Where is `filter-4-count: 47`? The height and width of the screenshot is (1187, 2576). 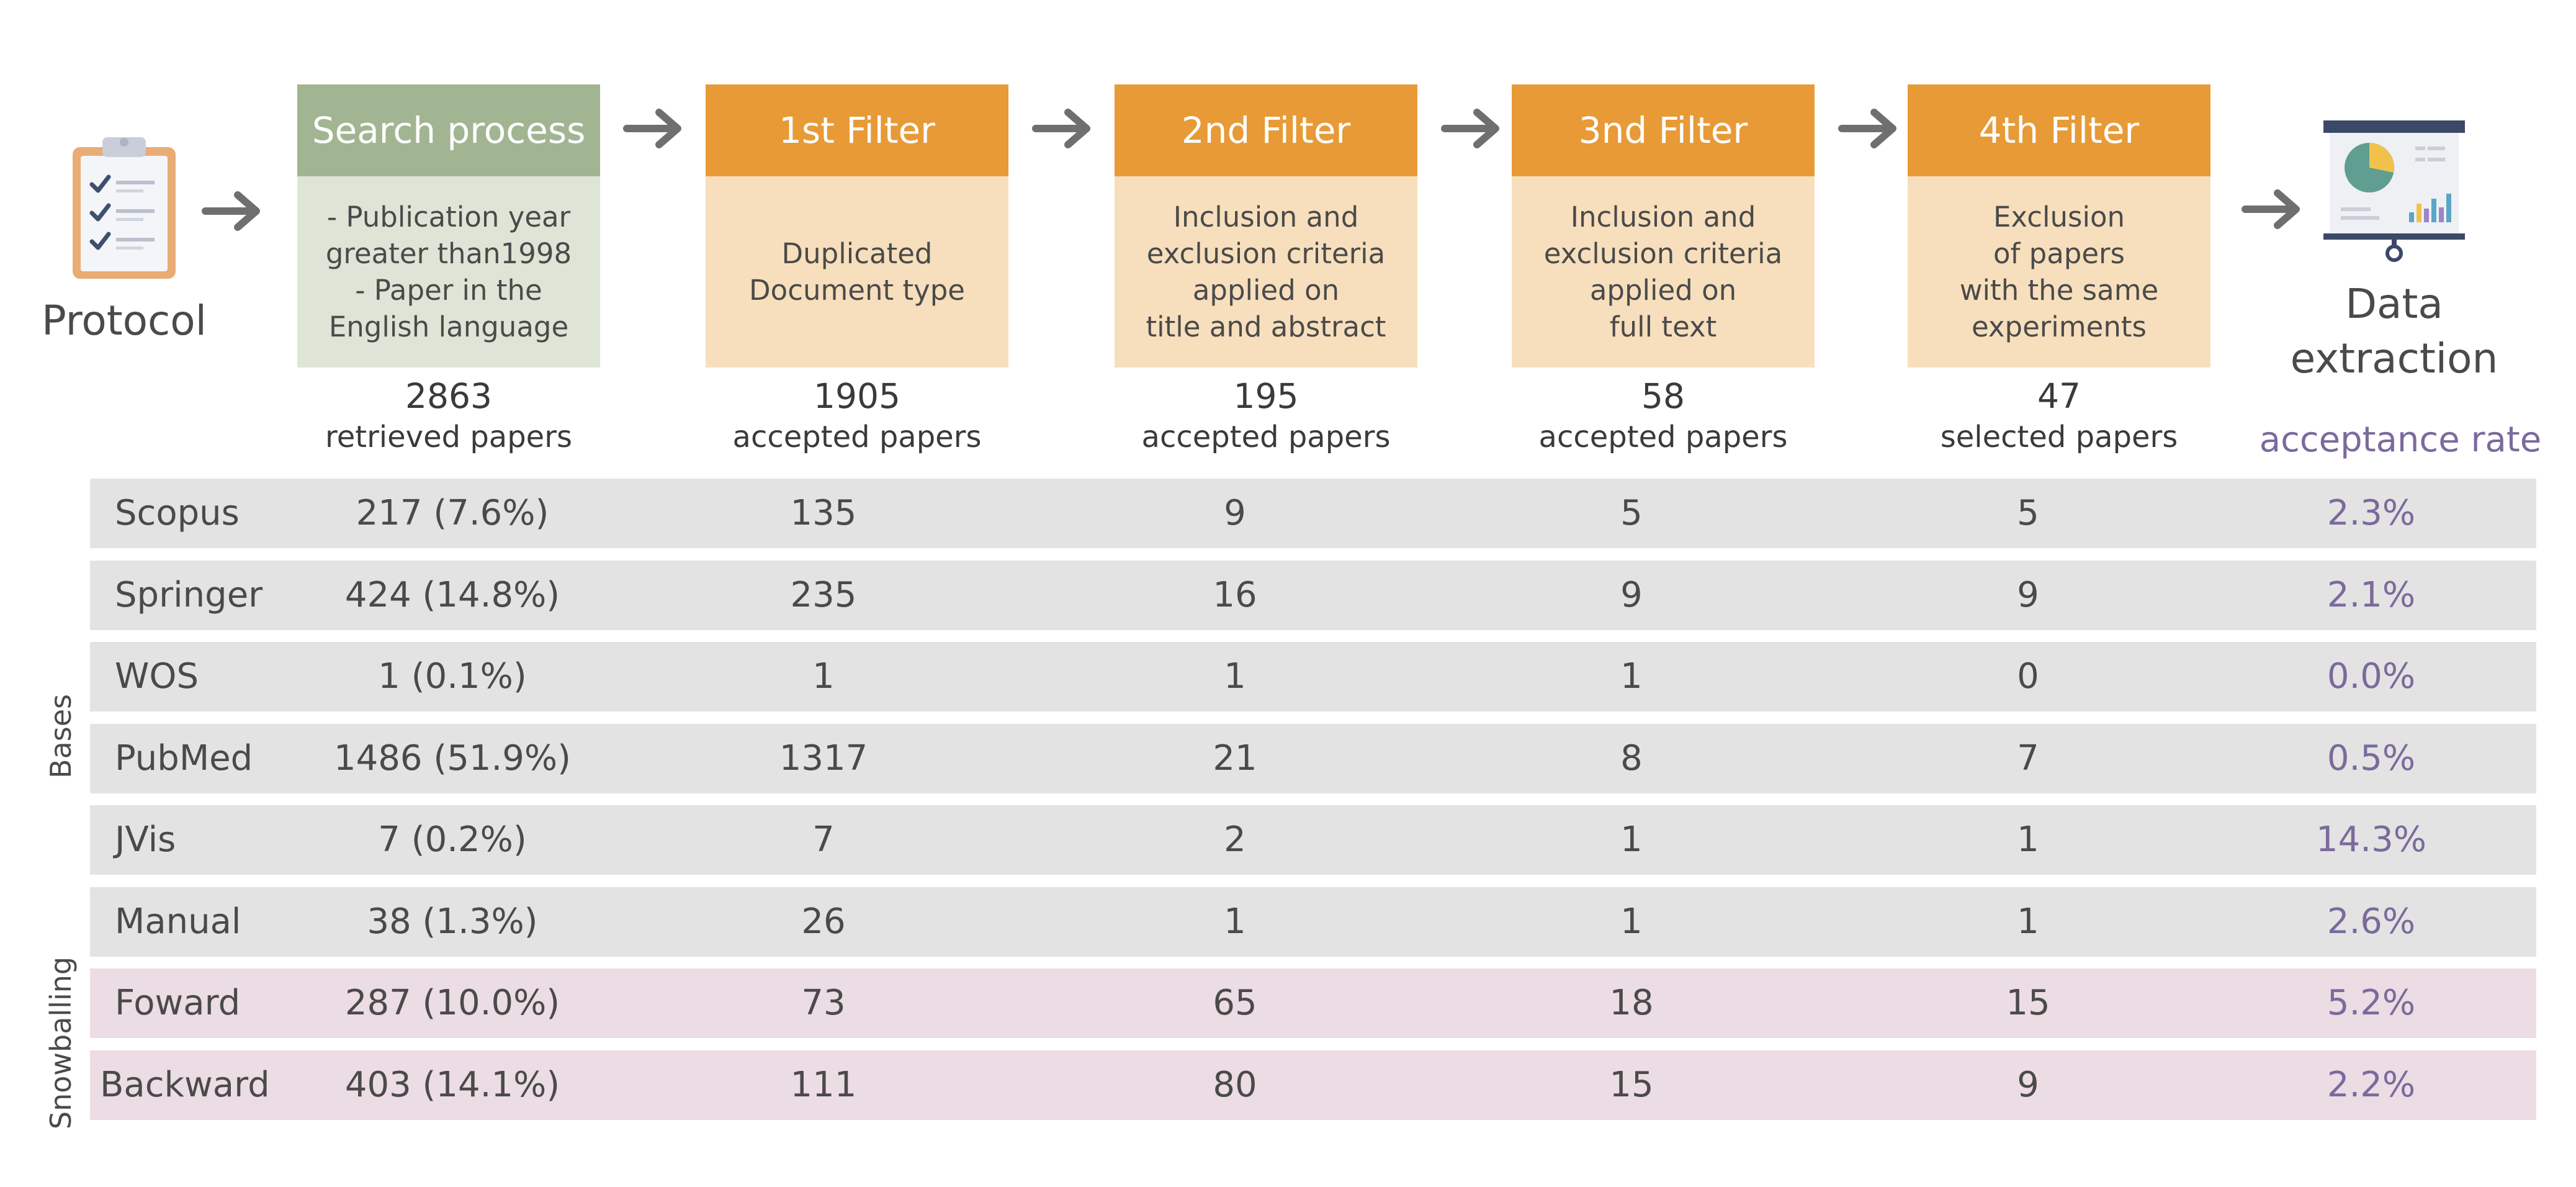
filter-4-count: 47 is located at coordinates (2059, 396).